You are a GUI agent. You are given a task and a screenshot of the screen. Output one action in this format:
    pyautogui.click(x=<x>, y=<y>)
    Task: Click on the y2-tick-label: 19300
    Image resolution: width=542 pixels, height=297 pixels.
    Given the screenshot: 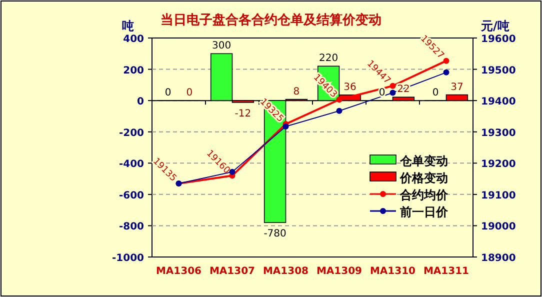 What is the action you would take?
    pyautogui.click(x=498, y=133)
    